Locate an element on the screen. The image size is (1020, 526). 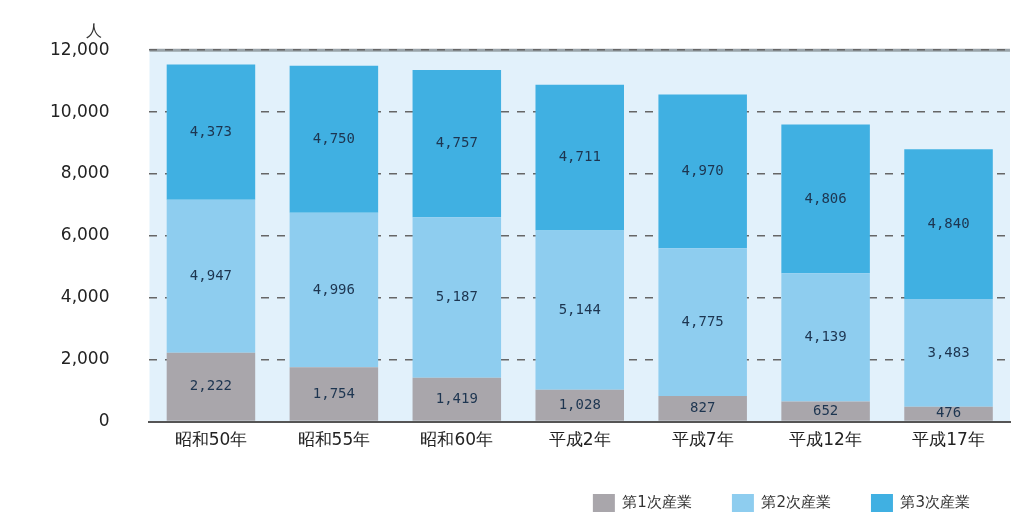
y-tick-label: 12,000 is located at coordinates (80, 48).